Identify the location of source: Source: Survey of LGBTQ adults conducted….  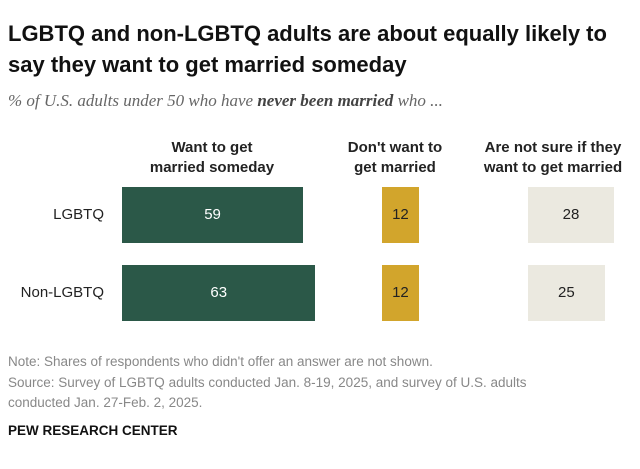
(267, 392).